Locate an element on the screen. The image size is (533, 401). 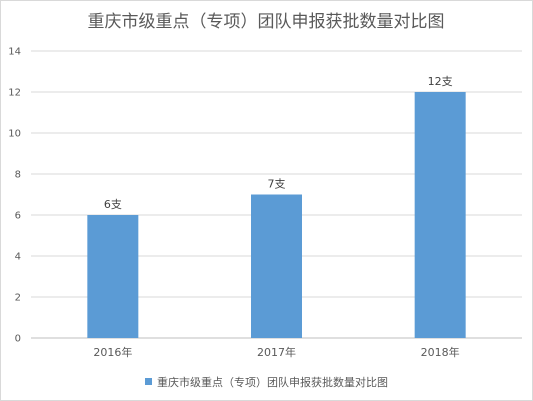
data-label: 12支 is located at coordinates (440, 81).